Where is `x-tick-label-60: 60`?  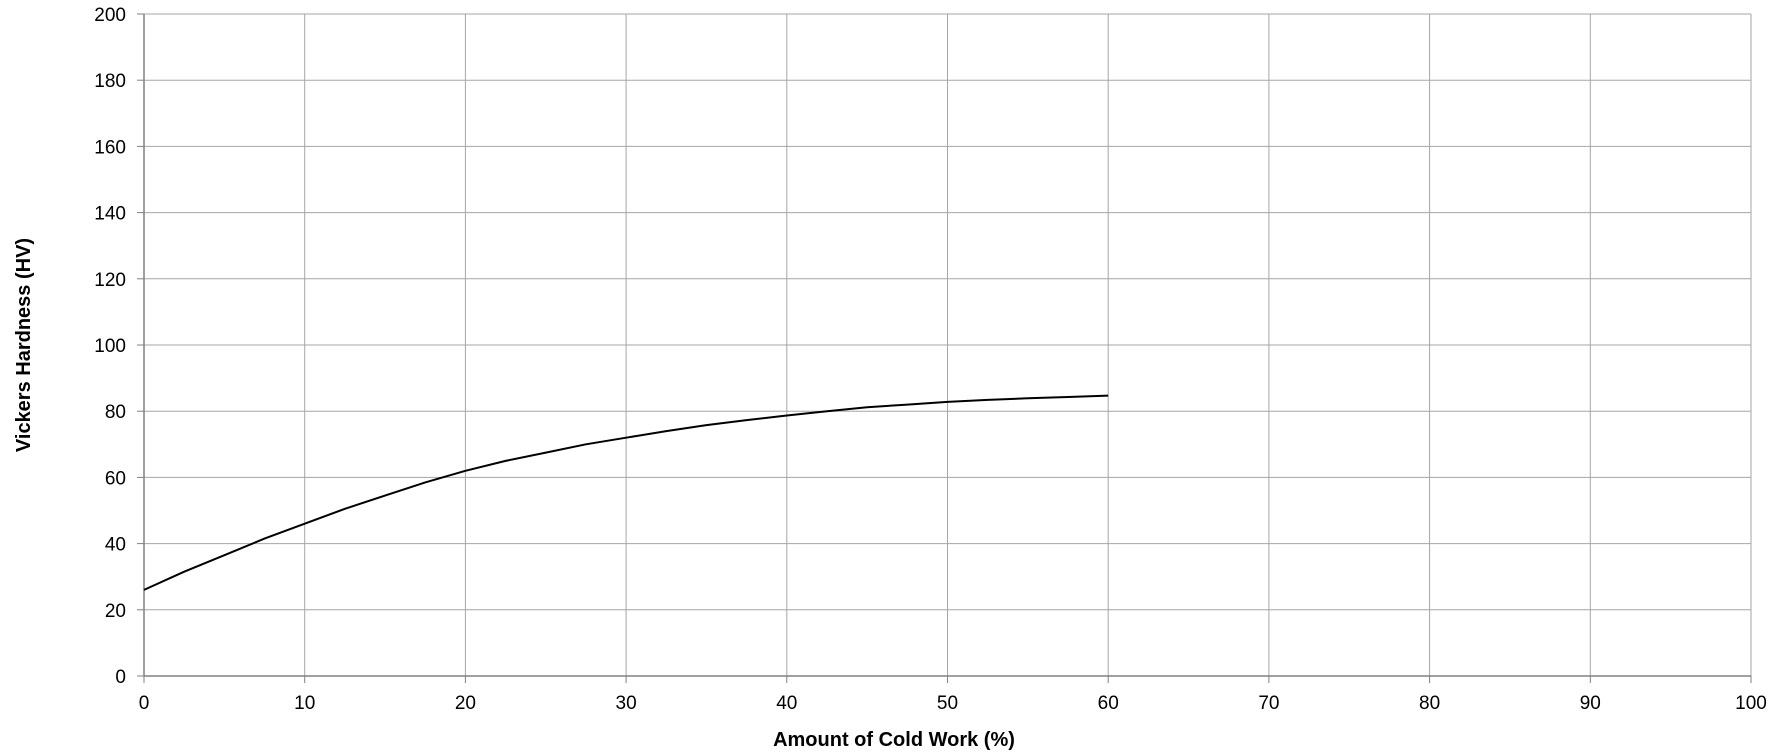
x-tick-label-60: 60 is located at coordinates (1108, 703).